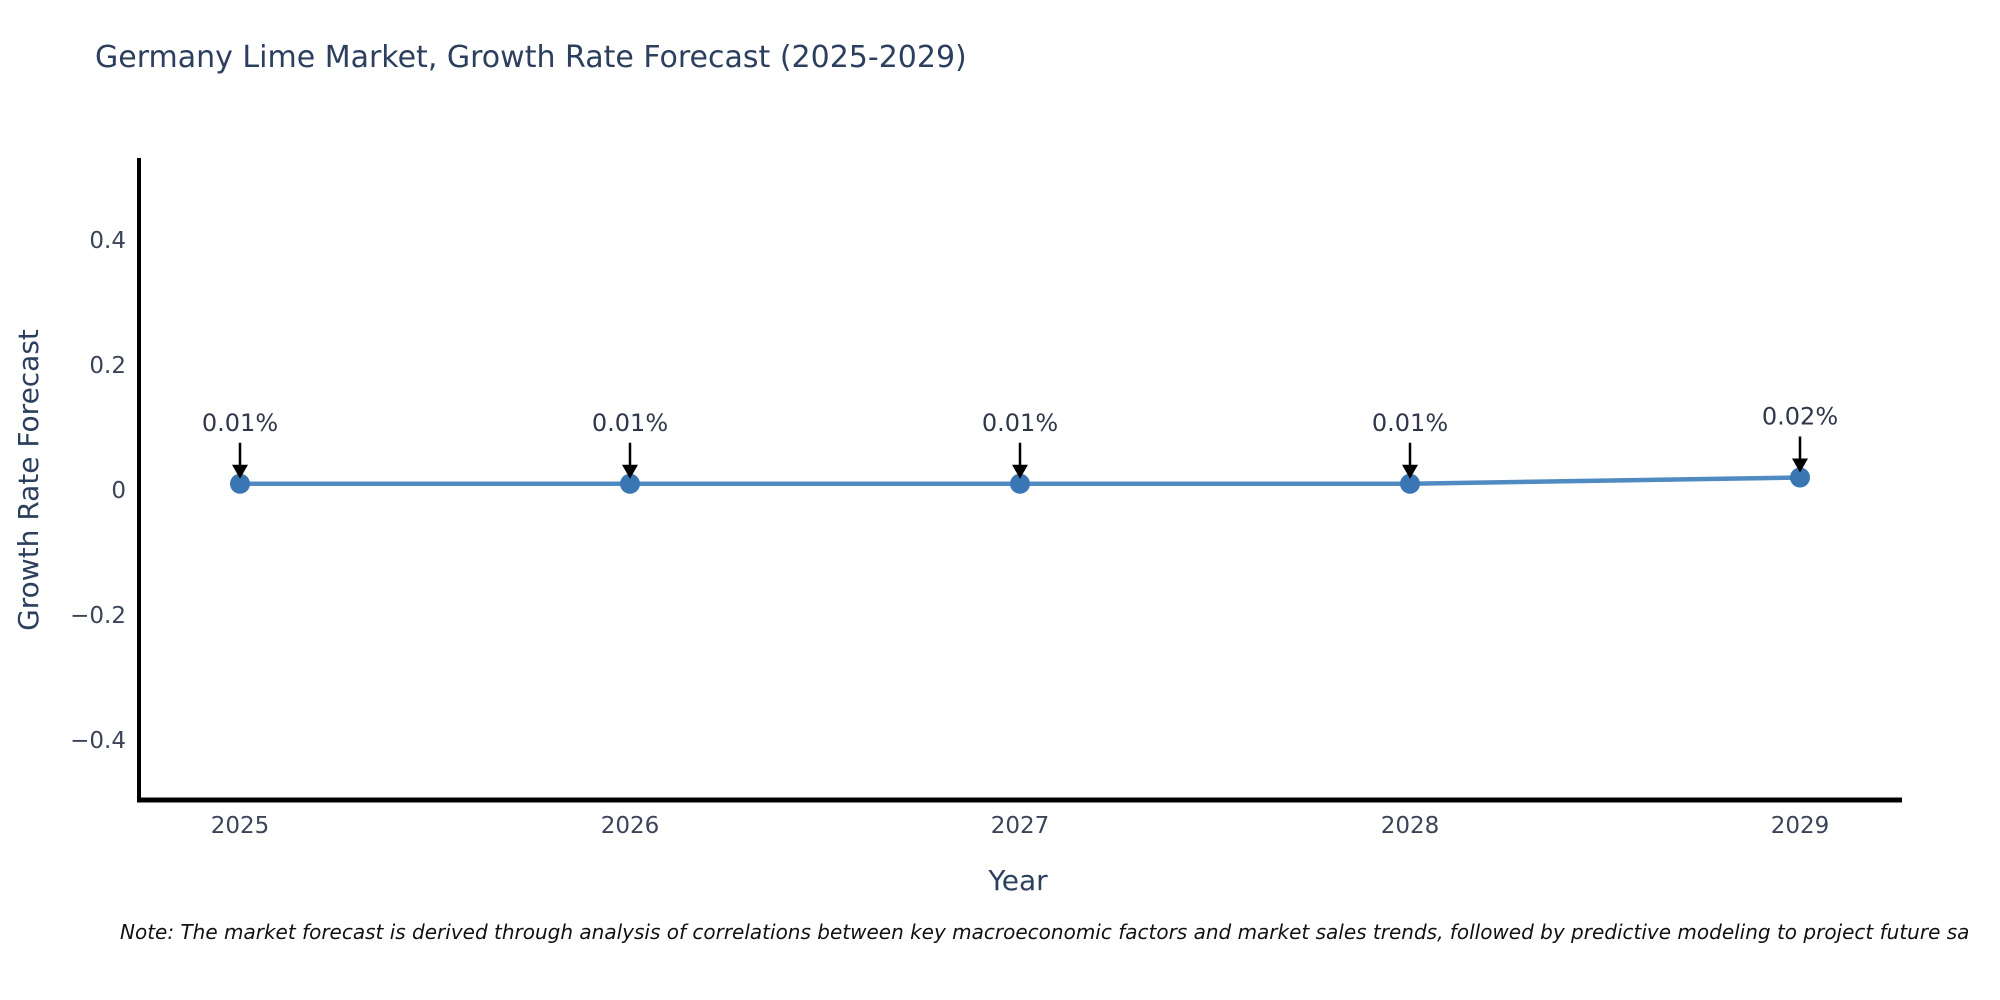 This screenshot has width=2000, height=1000. What do you see at coordinates (98, 741) in the screenshot?
I see `y-tick-label: −0.4` at bounding box center [98, 741].